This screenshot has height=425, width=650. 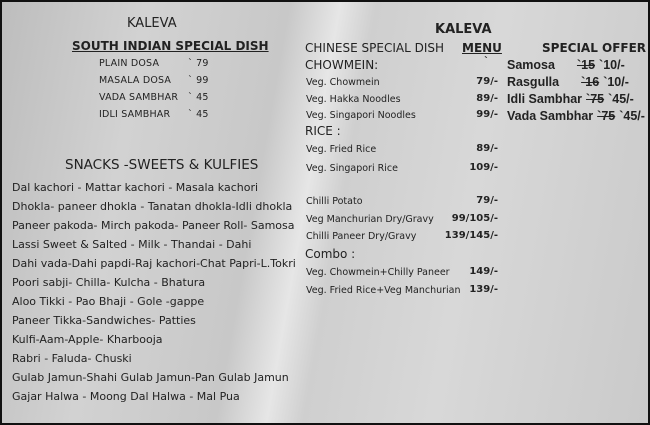 What do you see at coordinates (162, 165) in the screenshot?
I see `snacks-heading: SNACKS -SWEETS & KULFIES` at bounding box center [162, 165].